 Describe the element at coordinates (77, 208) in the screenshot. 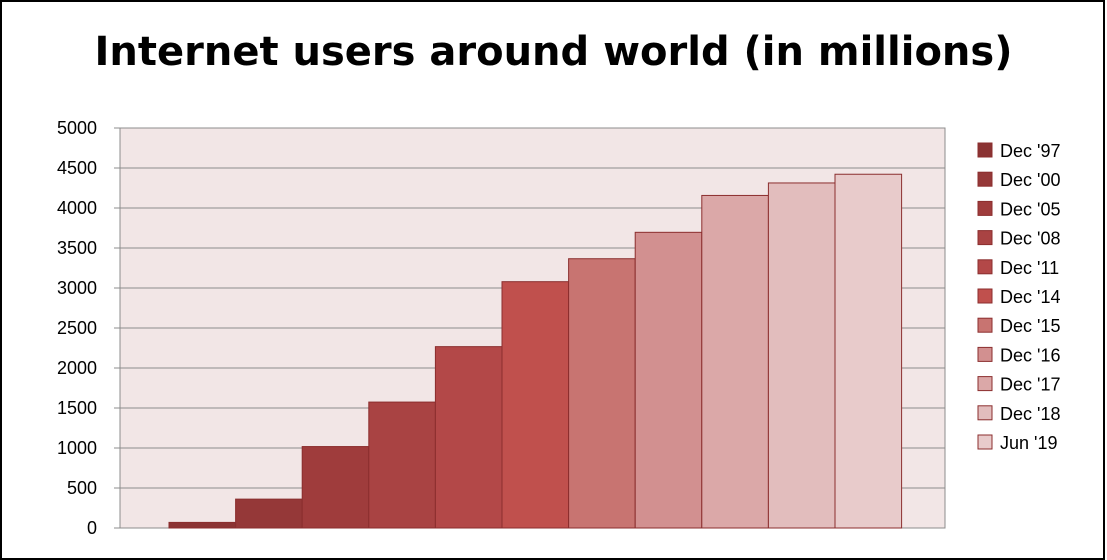

I see `y-tick-label: 4000` at that location.